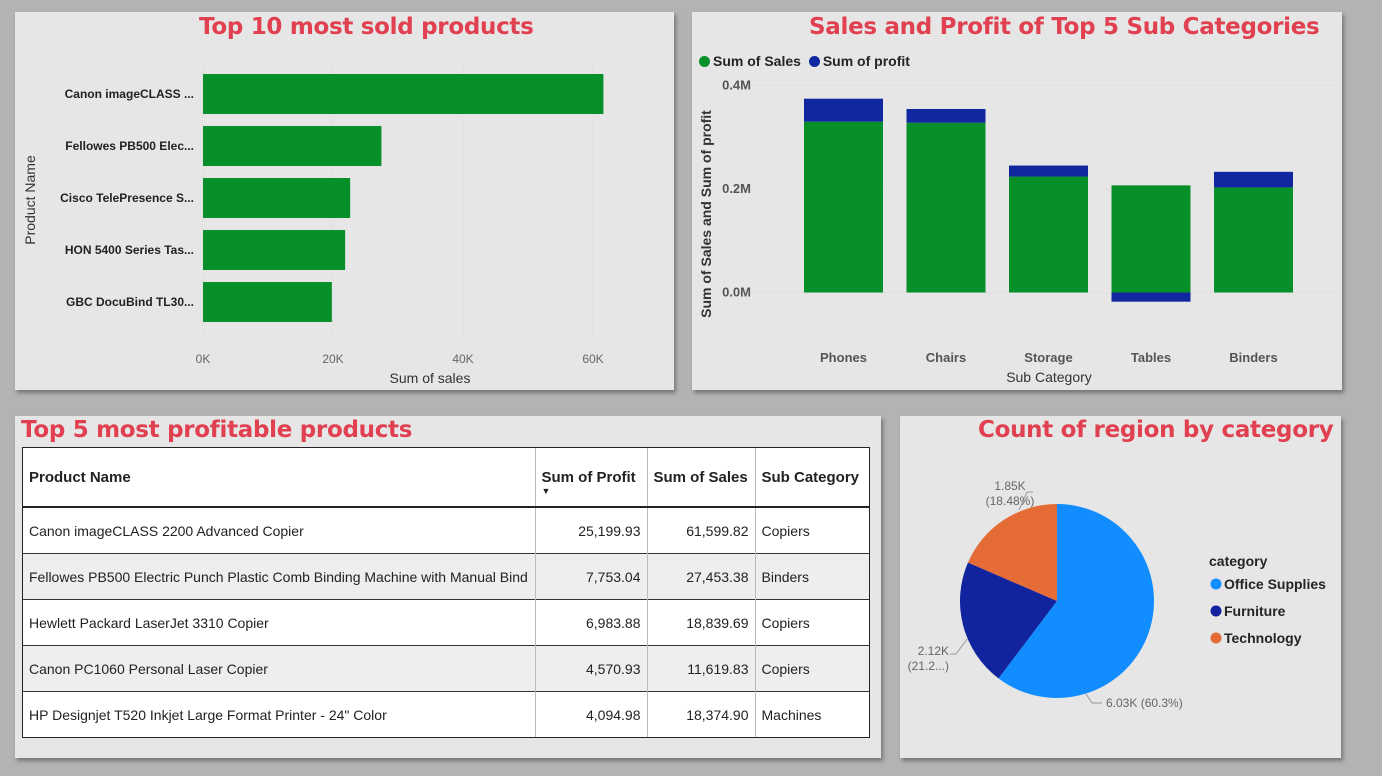 The image size is (1382, 776). Describe the element at coordinates (811, 714) in the screenshot. I see `cell-sub-category: Machines` at that location.